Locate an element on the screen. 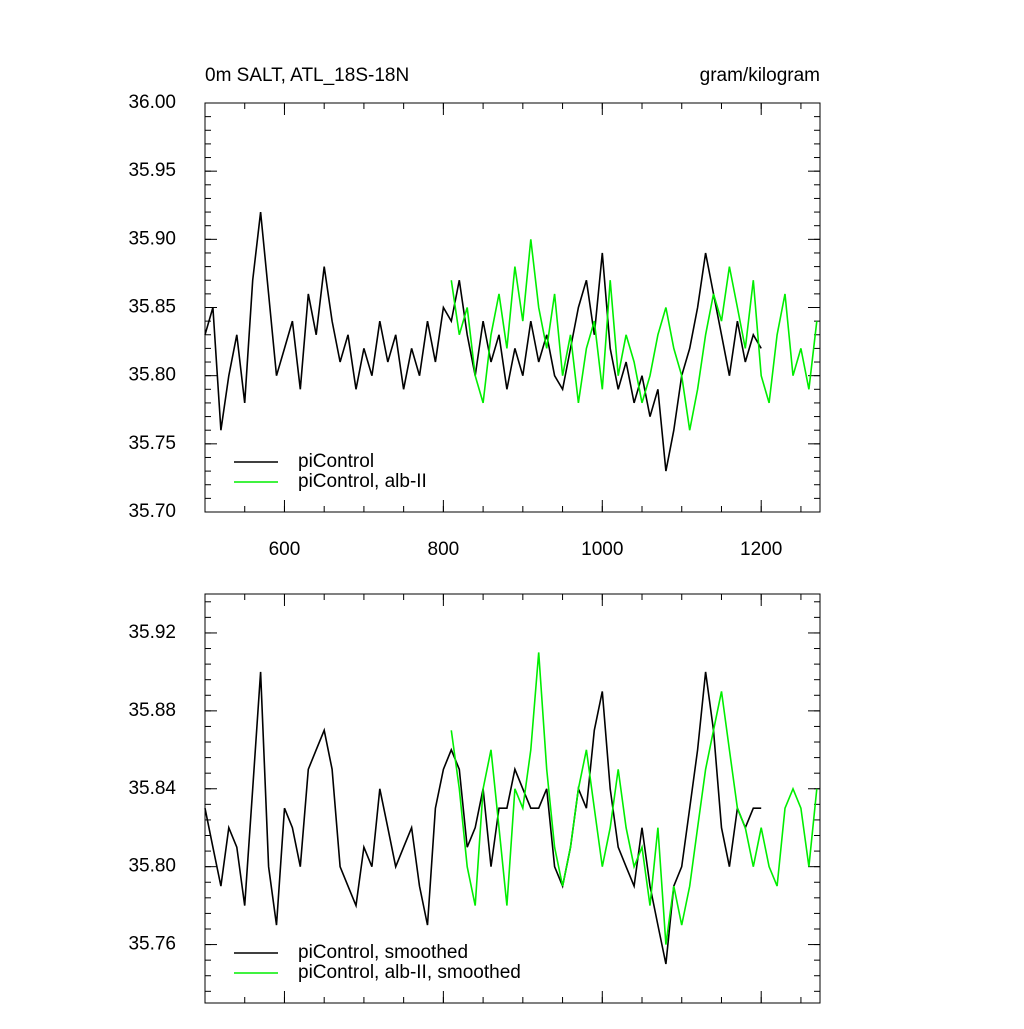 The height and width of the screenshot is (1029, 1024). legend-label: piControl is located at coordinates (336, 461).